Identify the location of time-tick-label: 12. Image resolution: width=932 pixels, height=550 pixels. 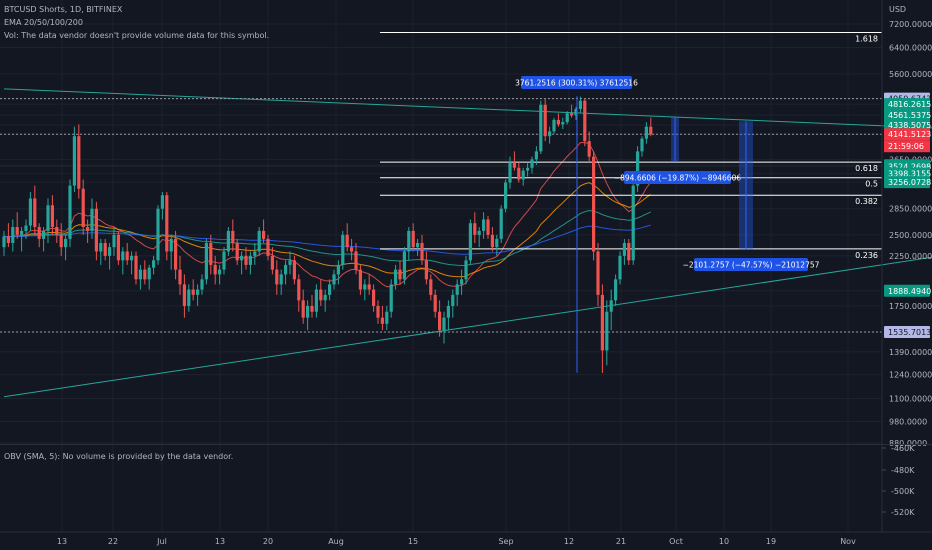
(569, 541).